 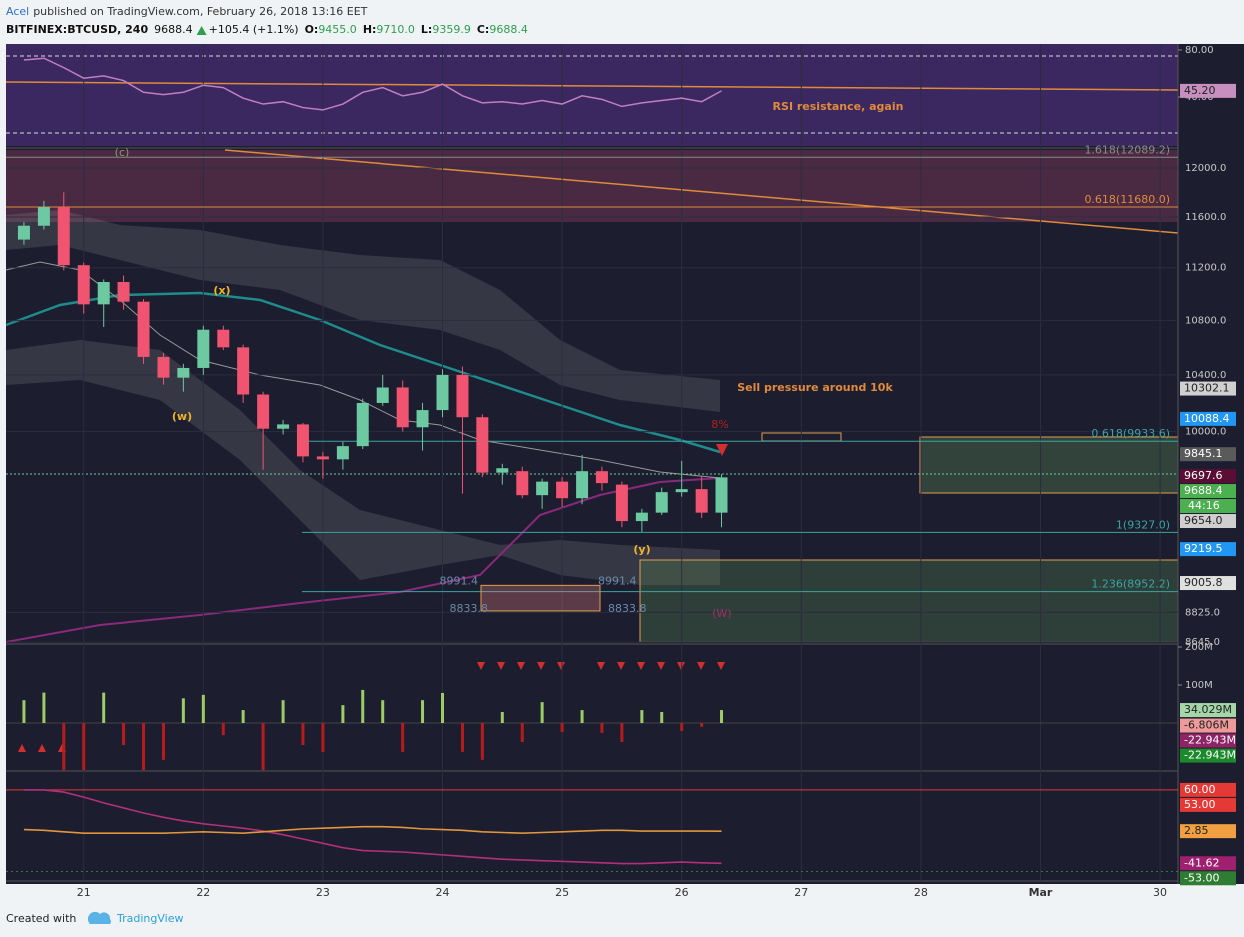 What do you see at coordinates (627, 608) in the screenshot?
I see `range-label: 8833.8` at bounding box center [627, 608].